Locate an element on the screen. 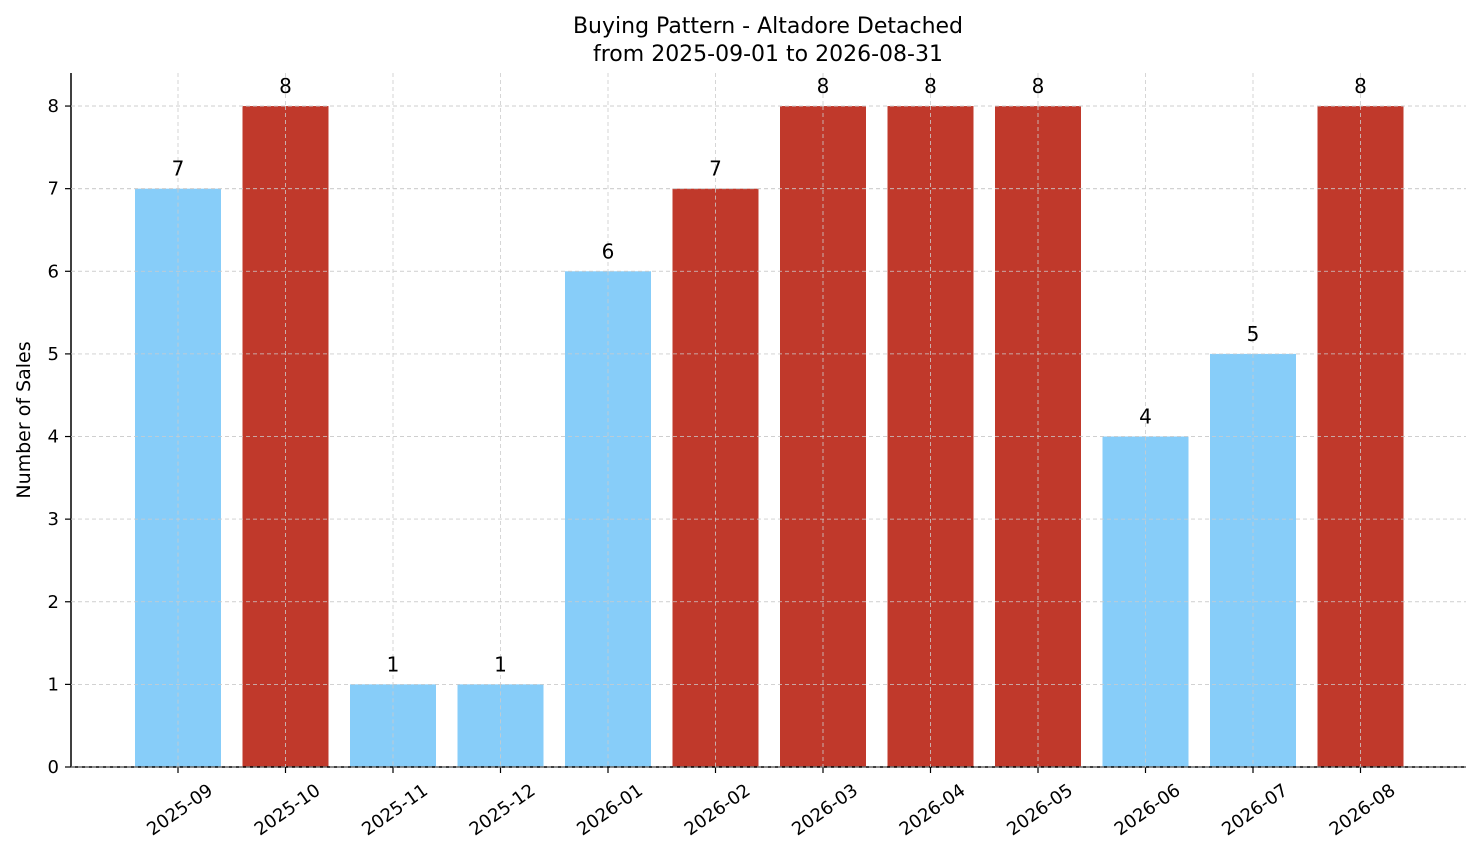 The image size is (1481, 867). x-tick-label: 2026-02 is located at coordinates (718, 810).